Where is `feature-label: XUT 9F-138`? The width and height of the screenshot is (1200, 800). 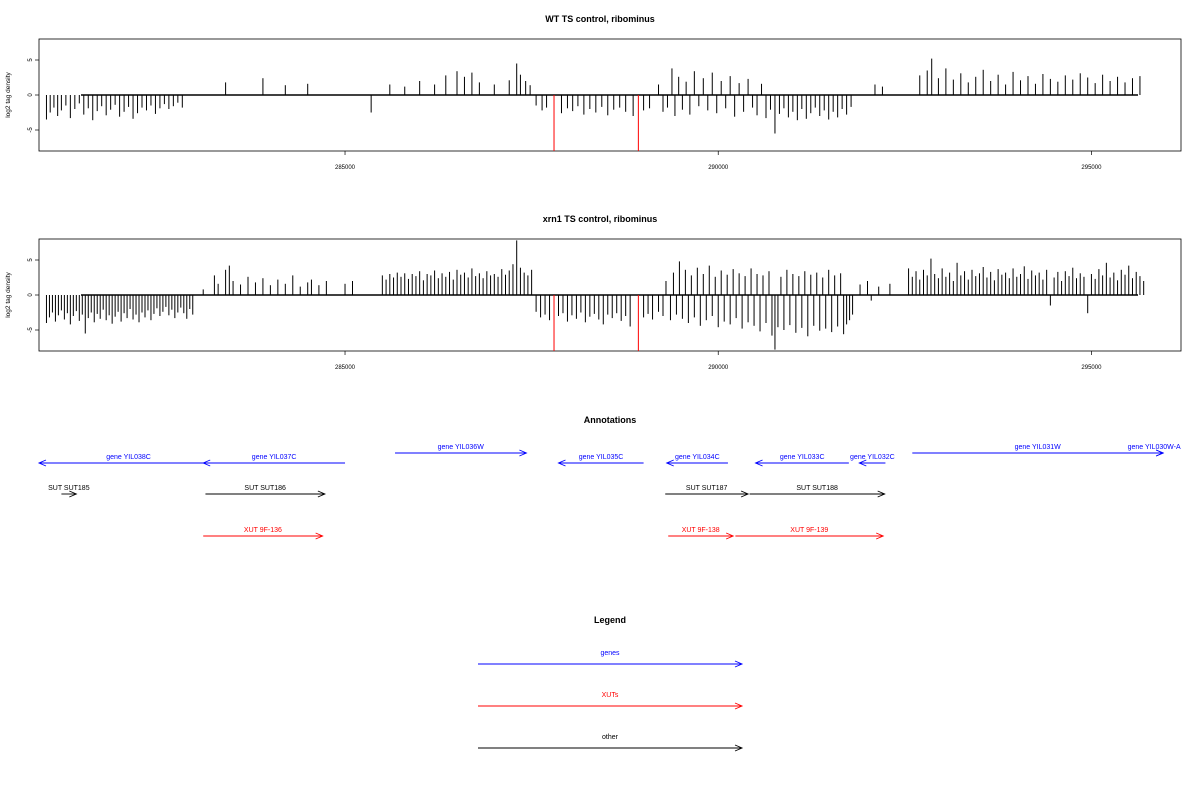 feature-label: XUT 9F-138 is located at coordinates (701, 530).